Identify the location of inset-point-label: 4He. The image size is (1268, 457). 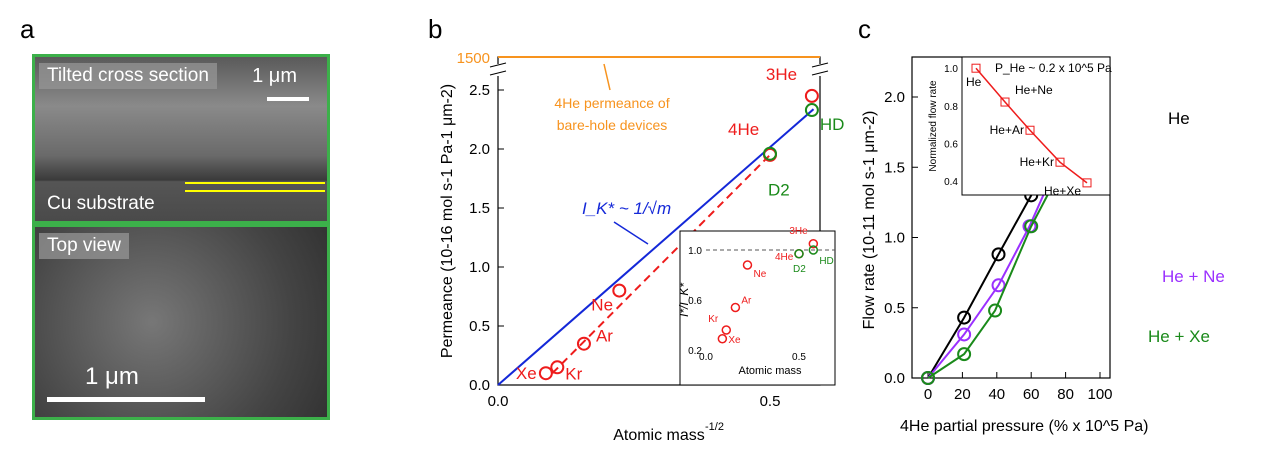
(784, 257).